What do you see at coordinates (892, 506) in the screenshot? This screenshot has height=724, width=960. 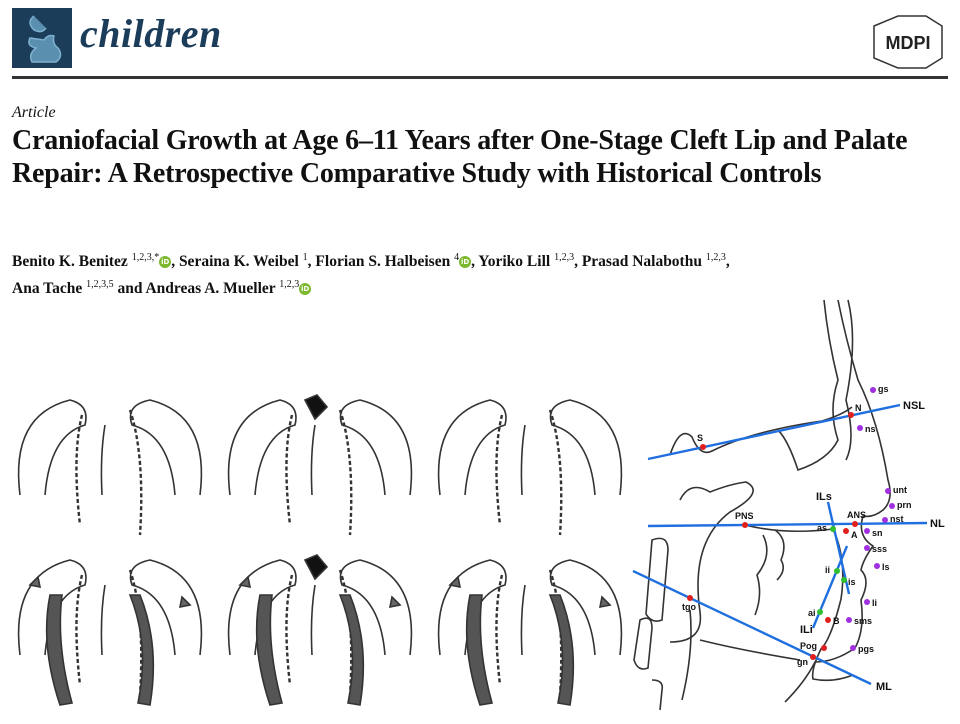 I see `landmark-point-prn` at bounding box center [892, 506].